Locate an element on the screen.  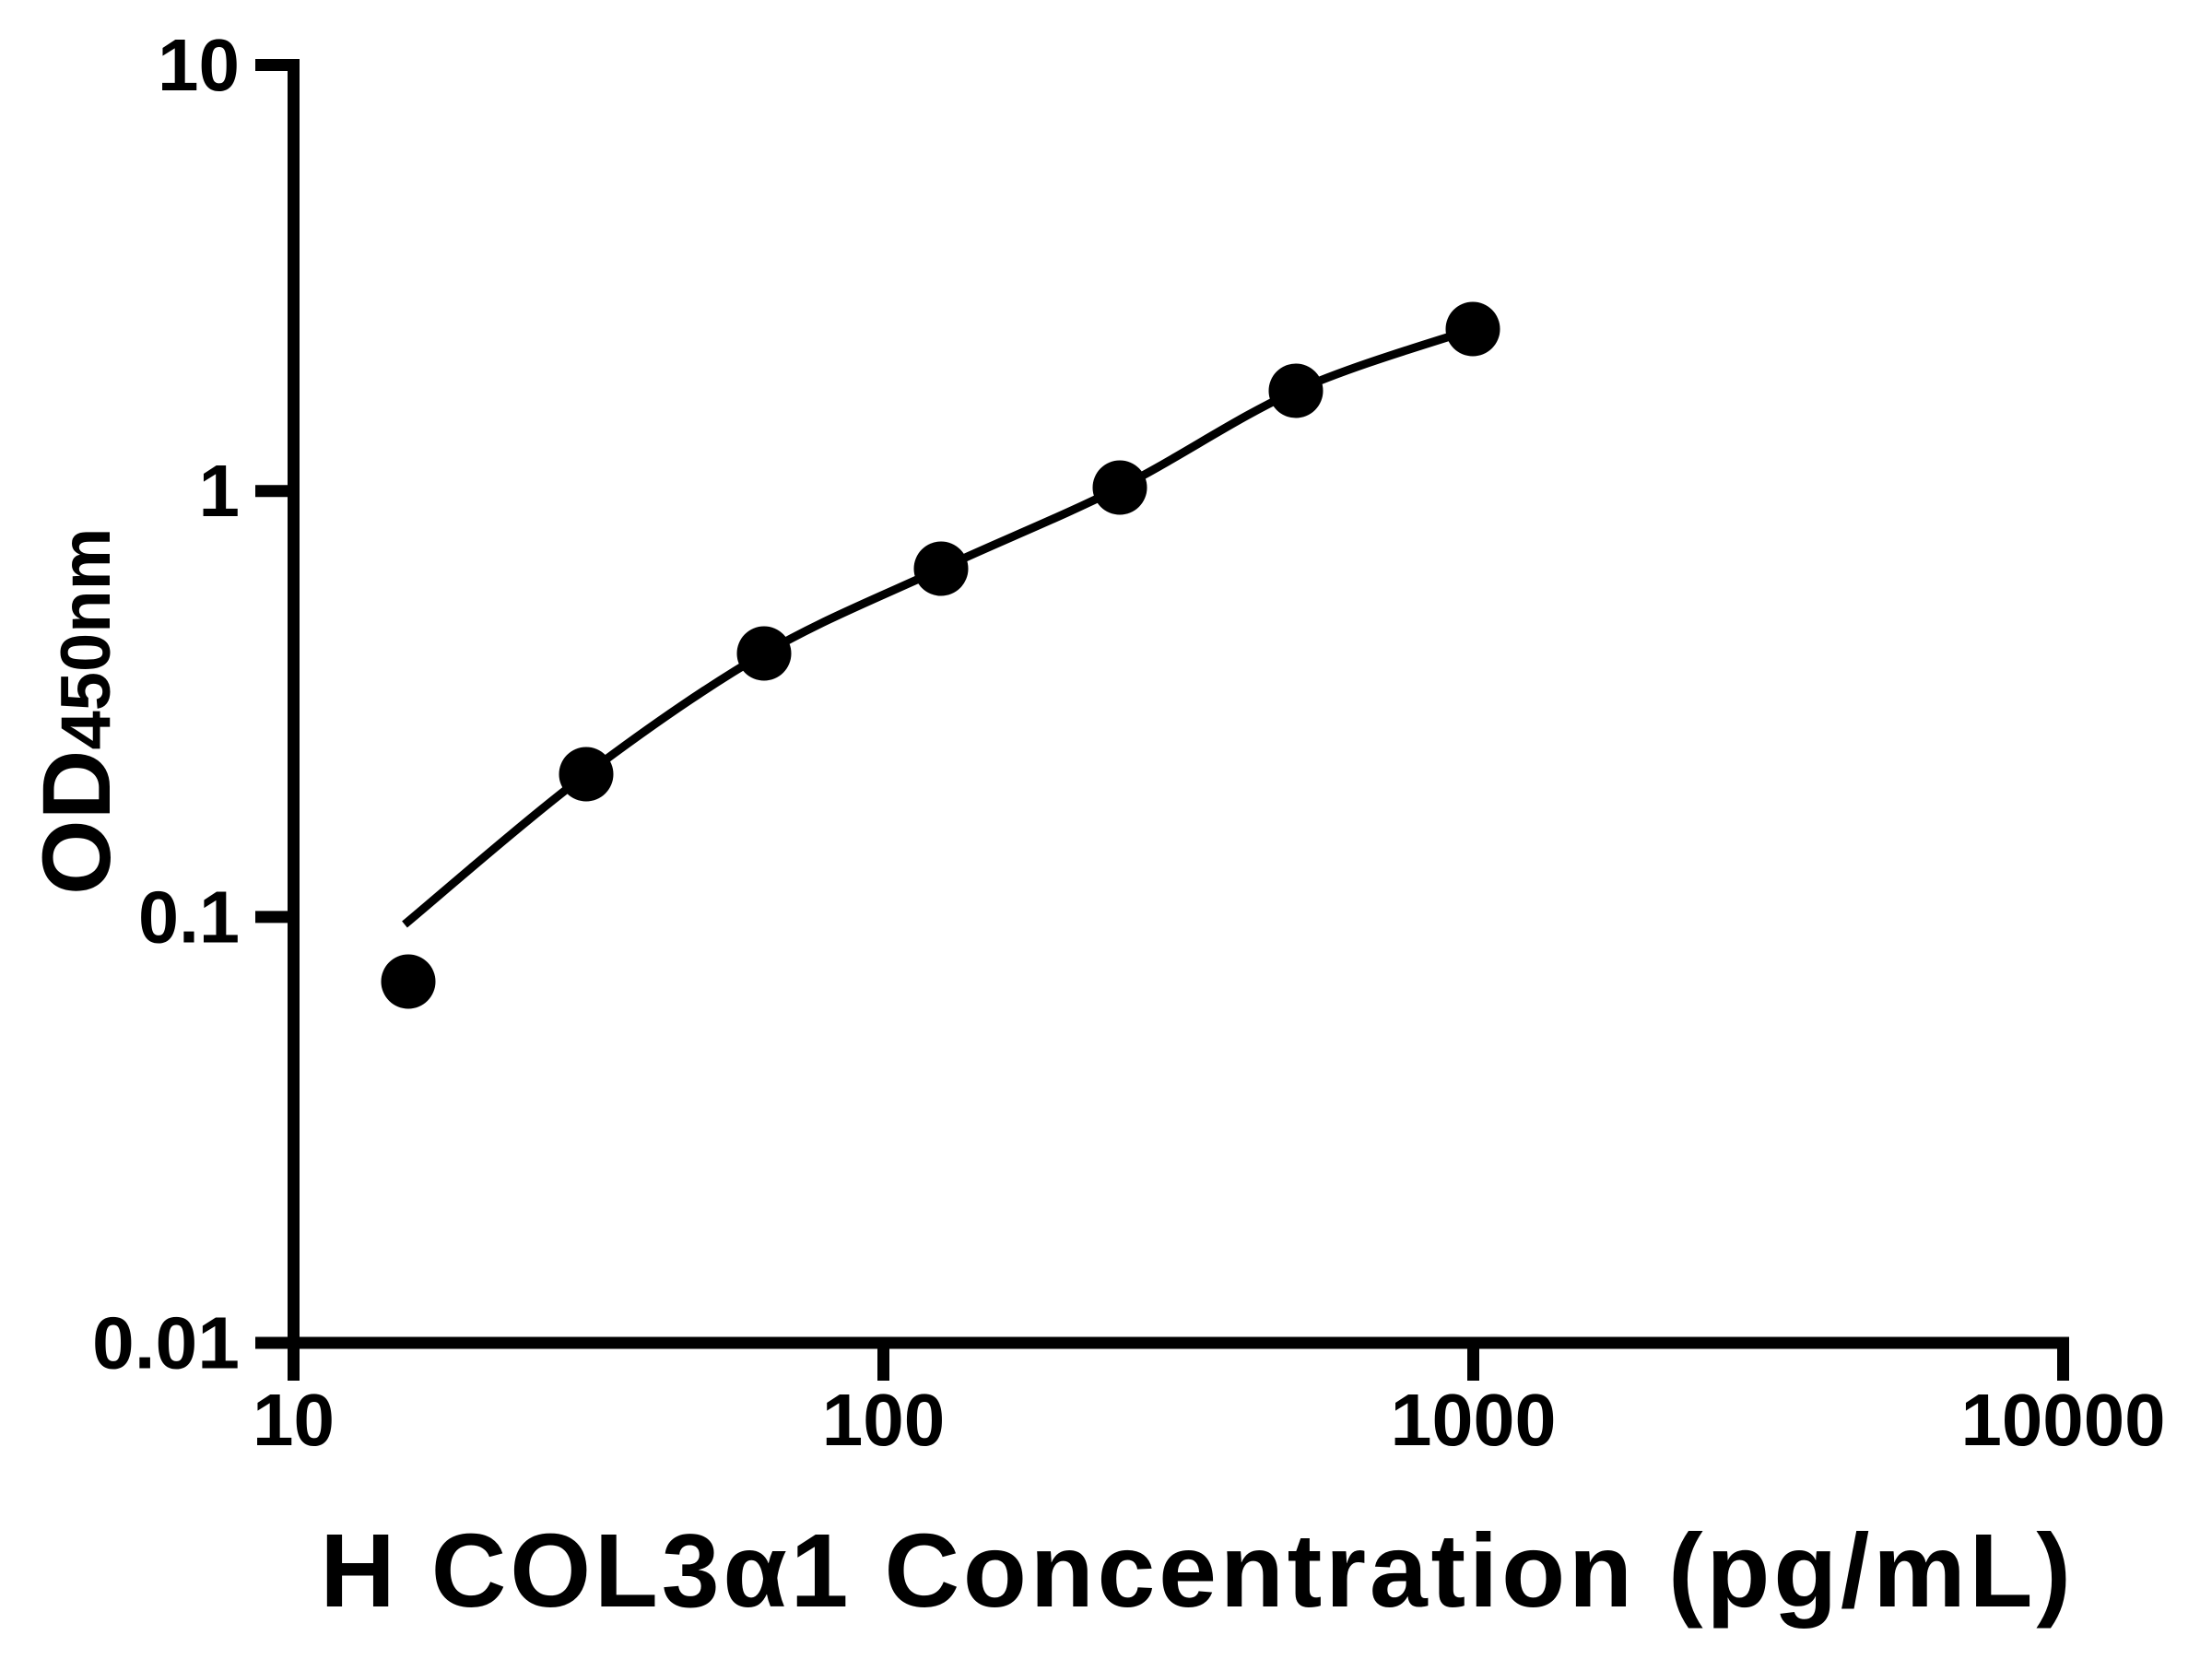
svg-text: 0.01 is located at coordinates (166, 1343).